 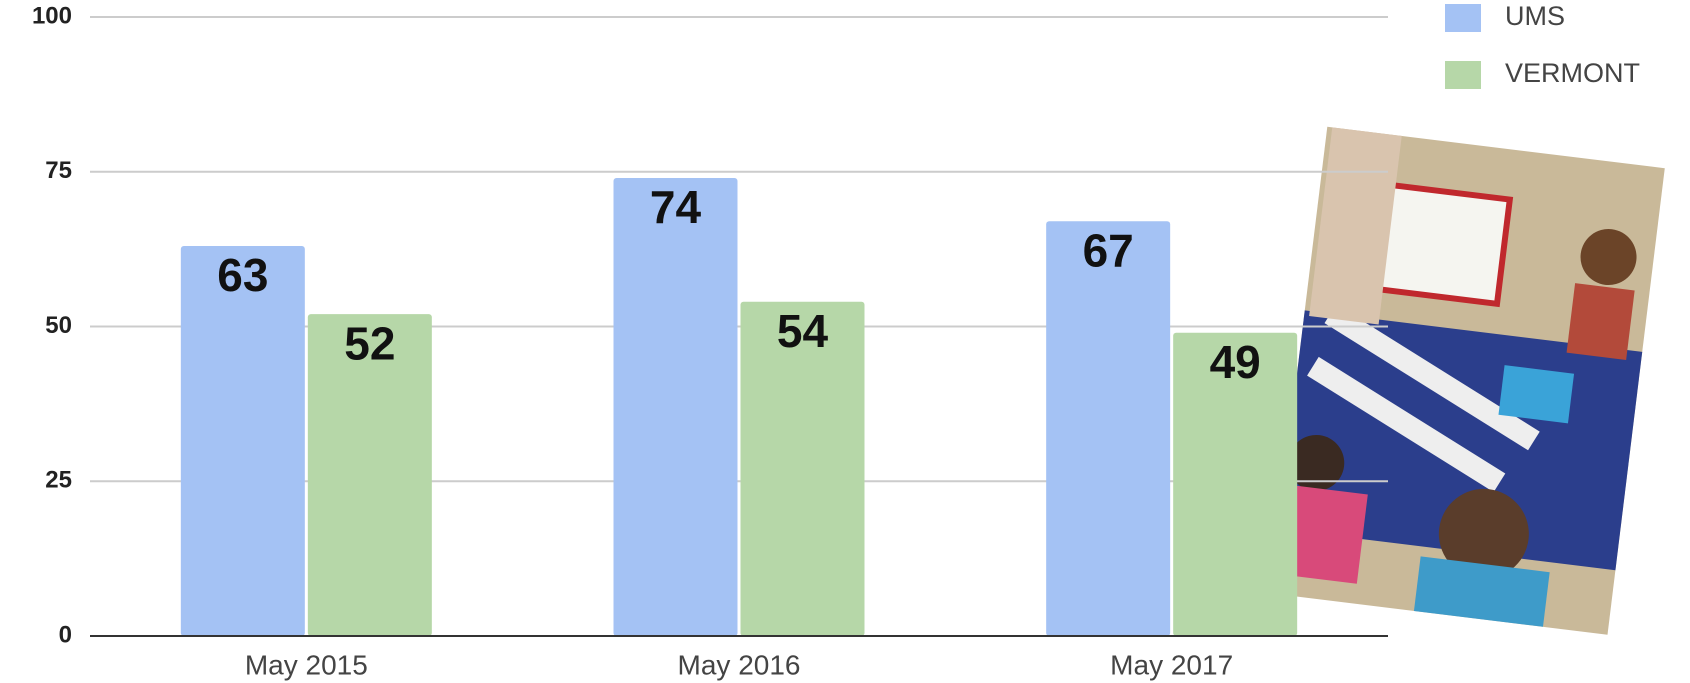 What do you see at coordinates (58, 325) in the screenshot?
I see `y-tick-label: 50` at bounding box center [58, 325].